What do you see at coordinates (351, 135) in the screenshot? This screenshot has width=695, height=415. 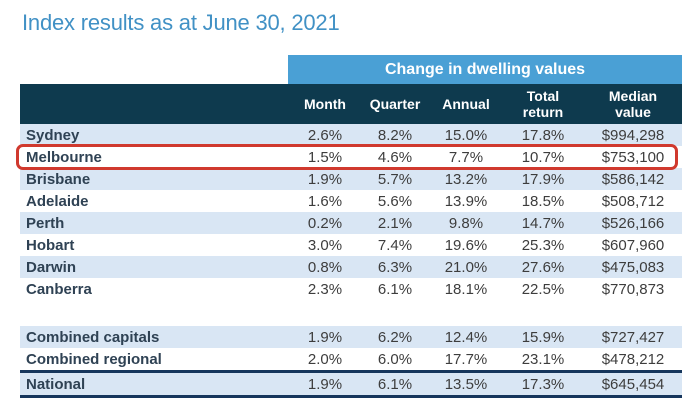 I see `table-row-sydney: Sydney 2.6% 8.2% 15.0% 17.8% $994,298` at bounding box center [351, 135].